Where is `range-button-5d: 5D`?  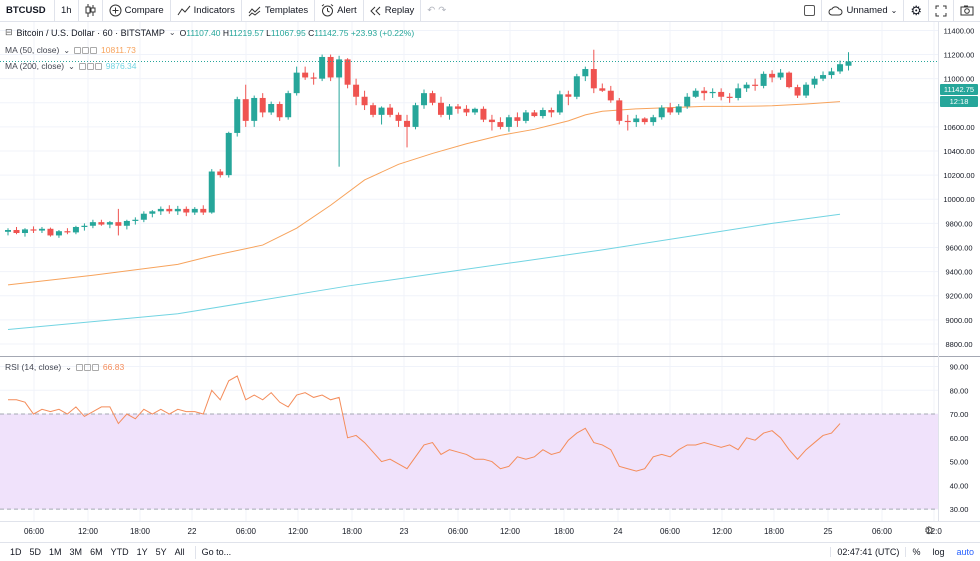
range-button-5d: 5D is located at coordinates (35, 552).